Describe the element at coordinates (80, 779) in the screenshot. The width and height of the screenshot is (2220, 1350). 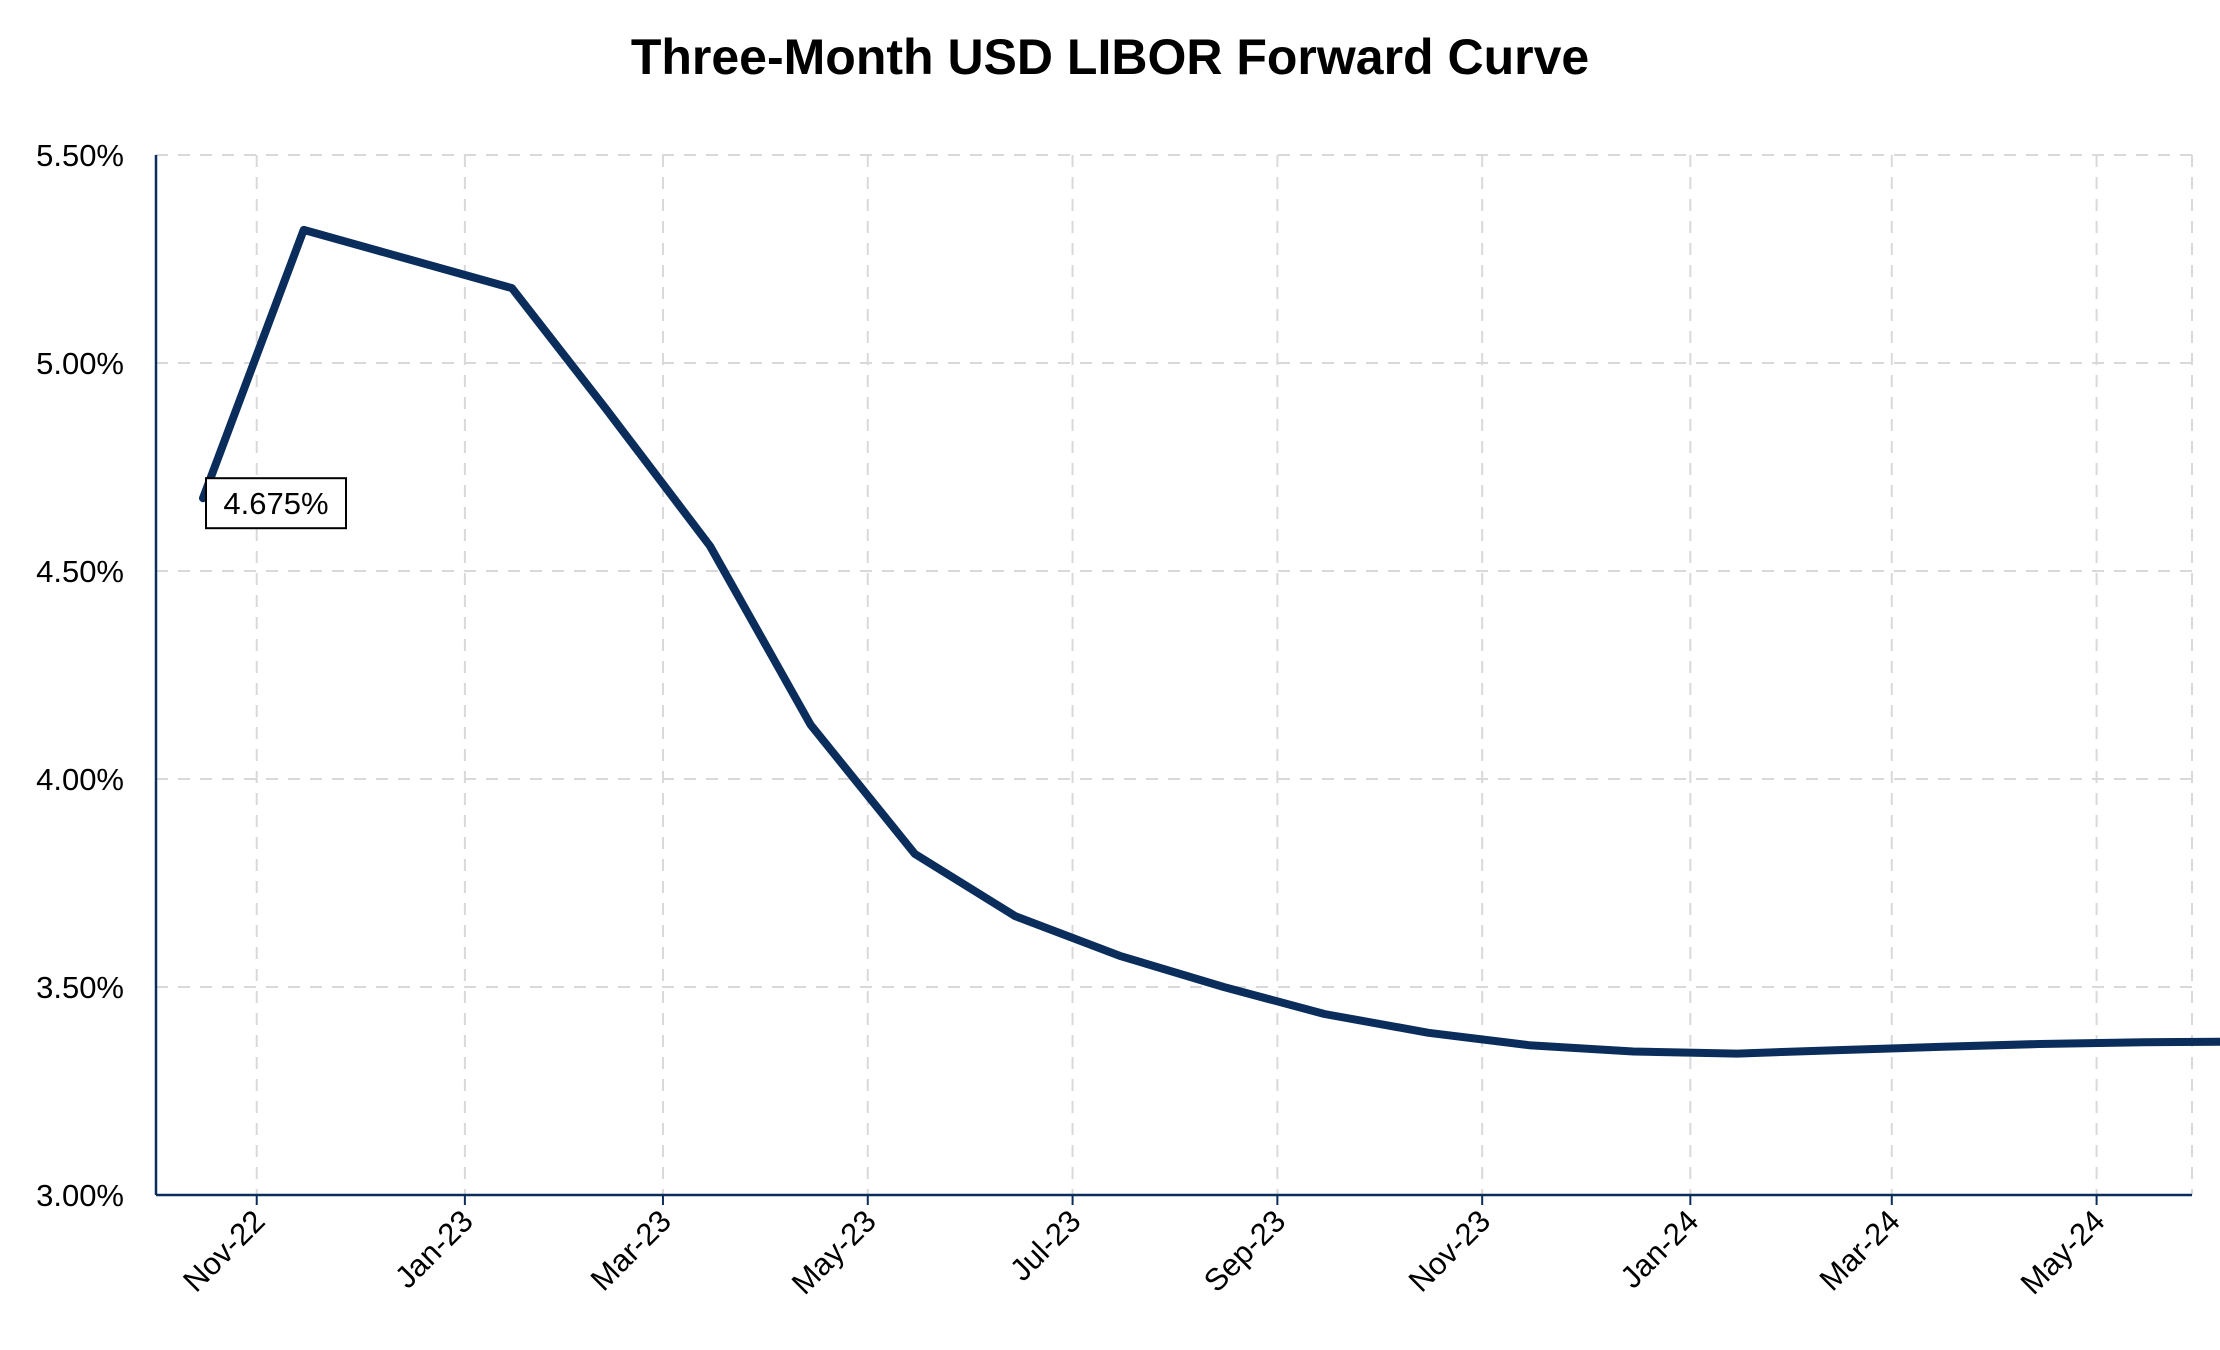
I see `y-tick-label: 4.00%` at that location.